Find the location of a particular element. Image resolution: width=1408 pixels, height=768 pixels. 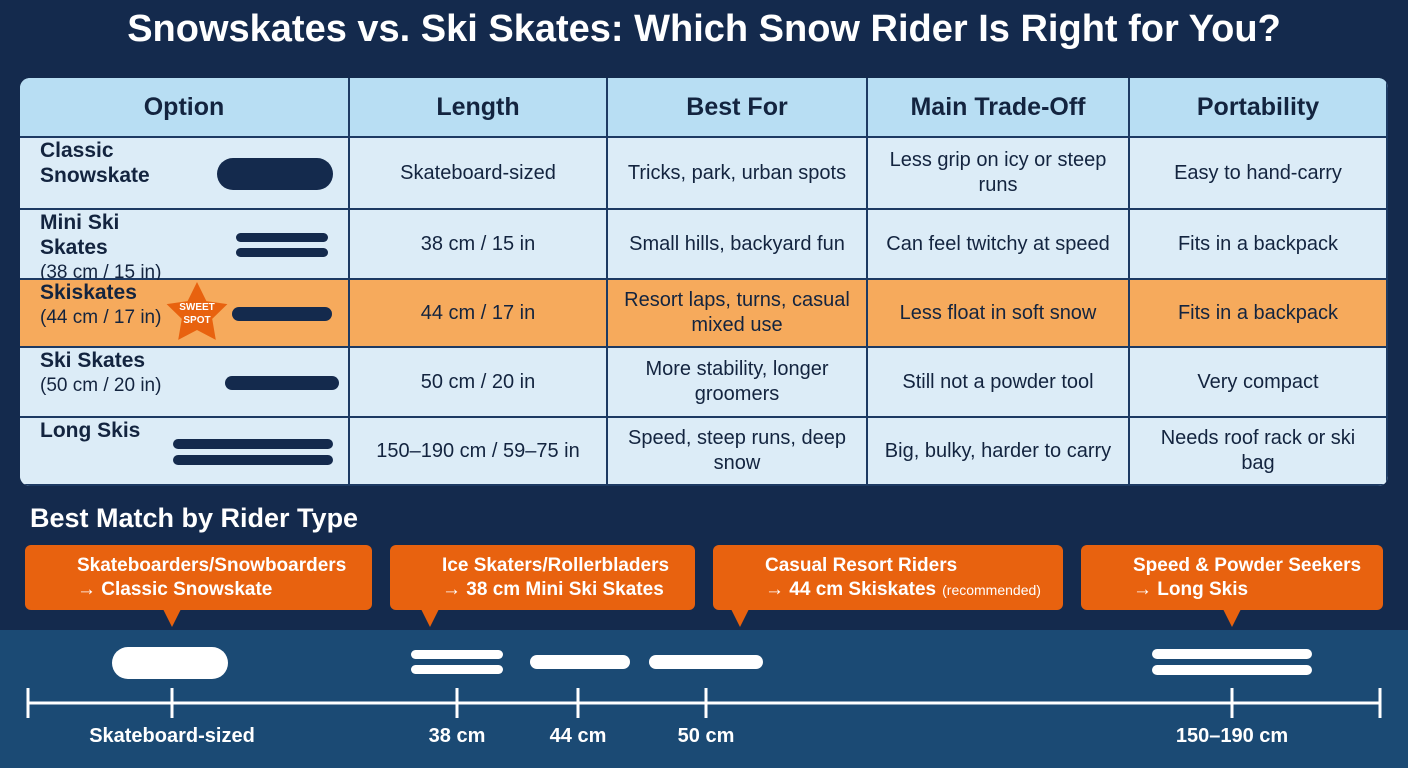

badge-star is located at coordinates (197, 311).